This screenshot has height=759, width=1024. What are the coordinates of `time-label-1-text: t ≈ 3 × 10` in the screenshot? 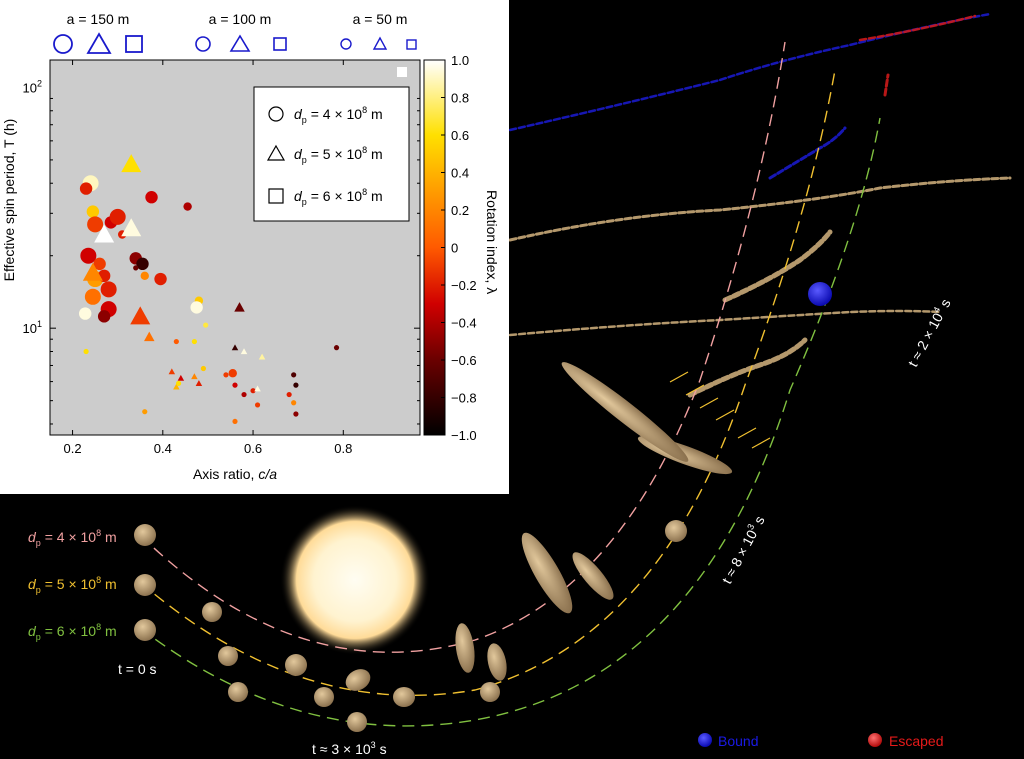 It's located at (341, 749).